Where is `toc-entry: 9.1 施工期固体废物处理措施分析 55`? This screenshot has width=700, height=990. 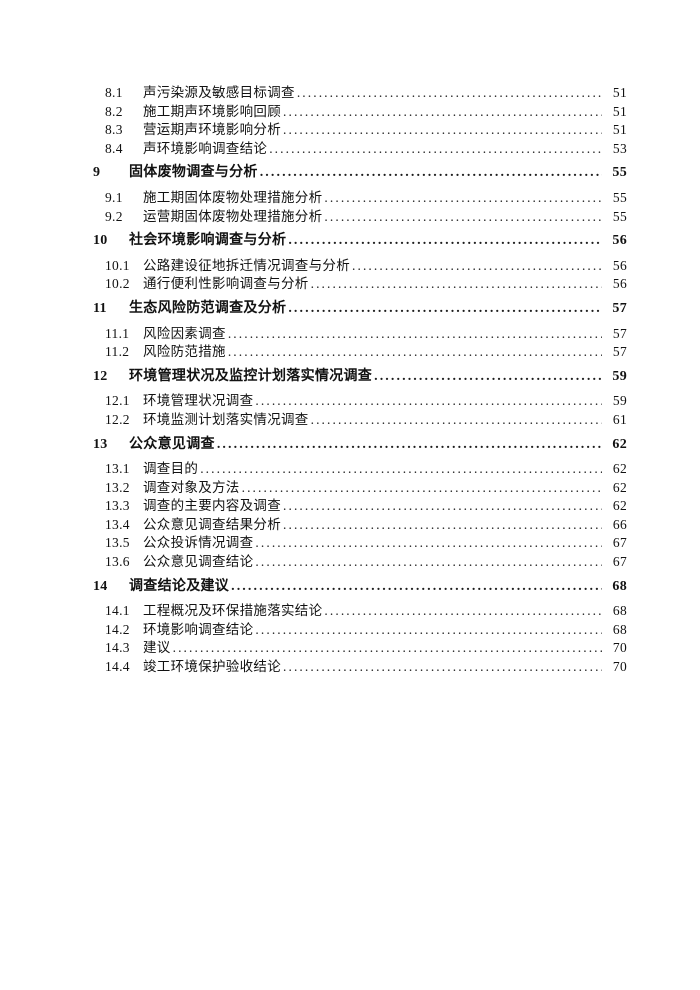 toc-entry: 9.1 施工期固体废物处理措施分析 55 is located at coordinates (360, 198).